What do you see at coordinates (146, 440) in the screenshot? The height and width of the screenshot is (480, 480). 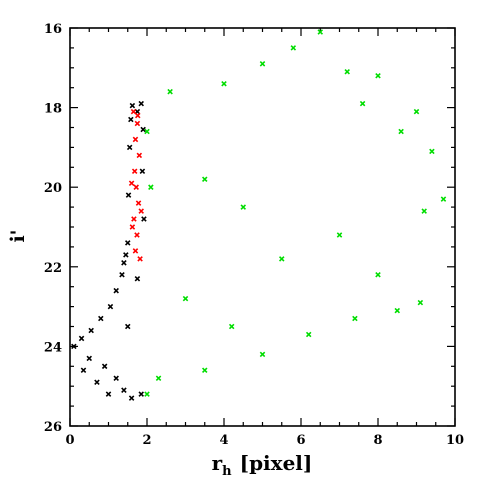 I see `x-tick-label: 2` at bounding box center [146, 440].